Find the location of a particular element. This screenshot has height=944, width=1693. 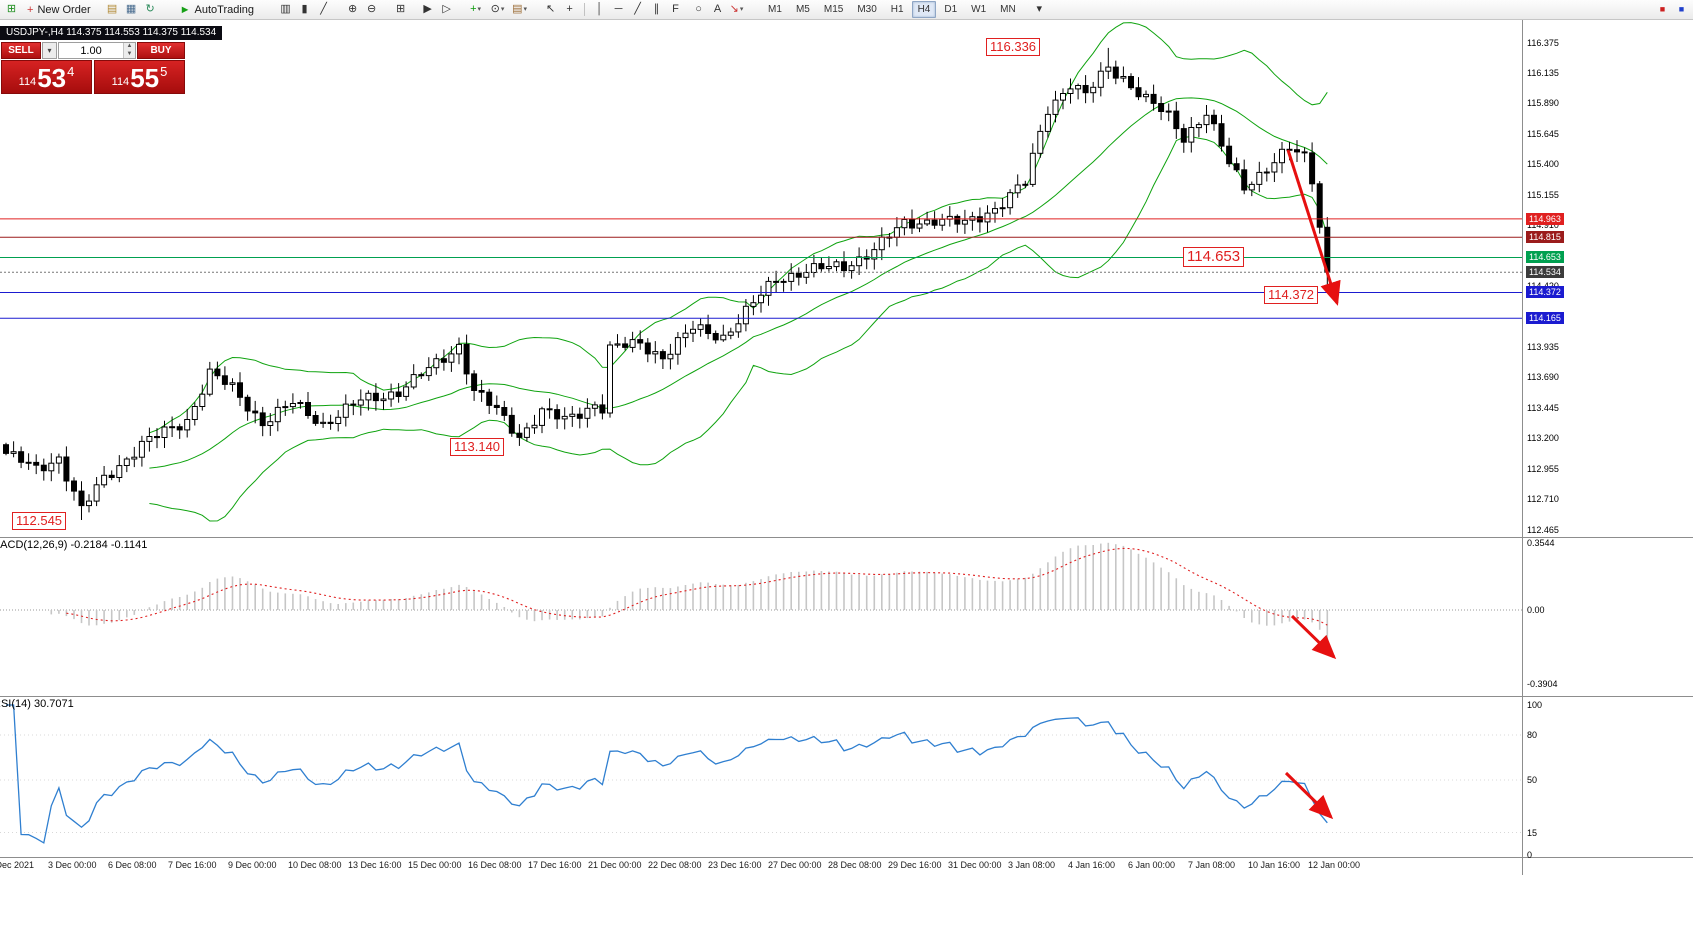

indicators-icon: + ▾ is located at coordinates (475, 9).